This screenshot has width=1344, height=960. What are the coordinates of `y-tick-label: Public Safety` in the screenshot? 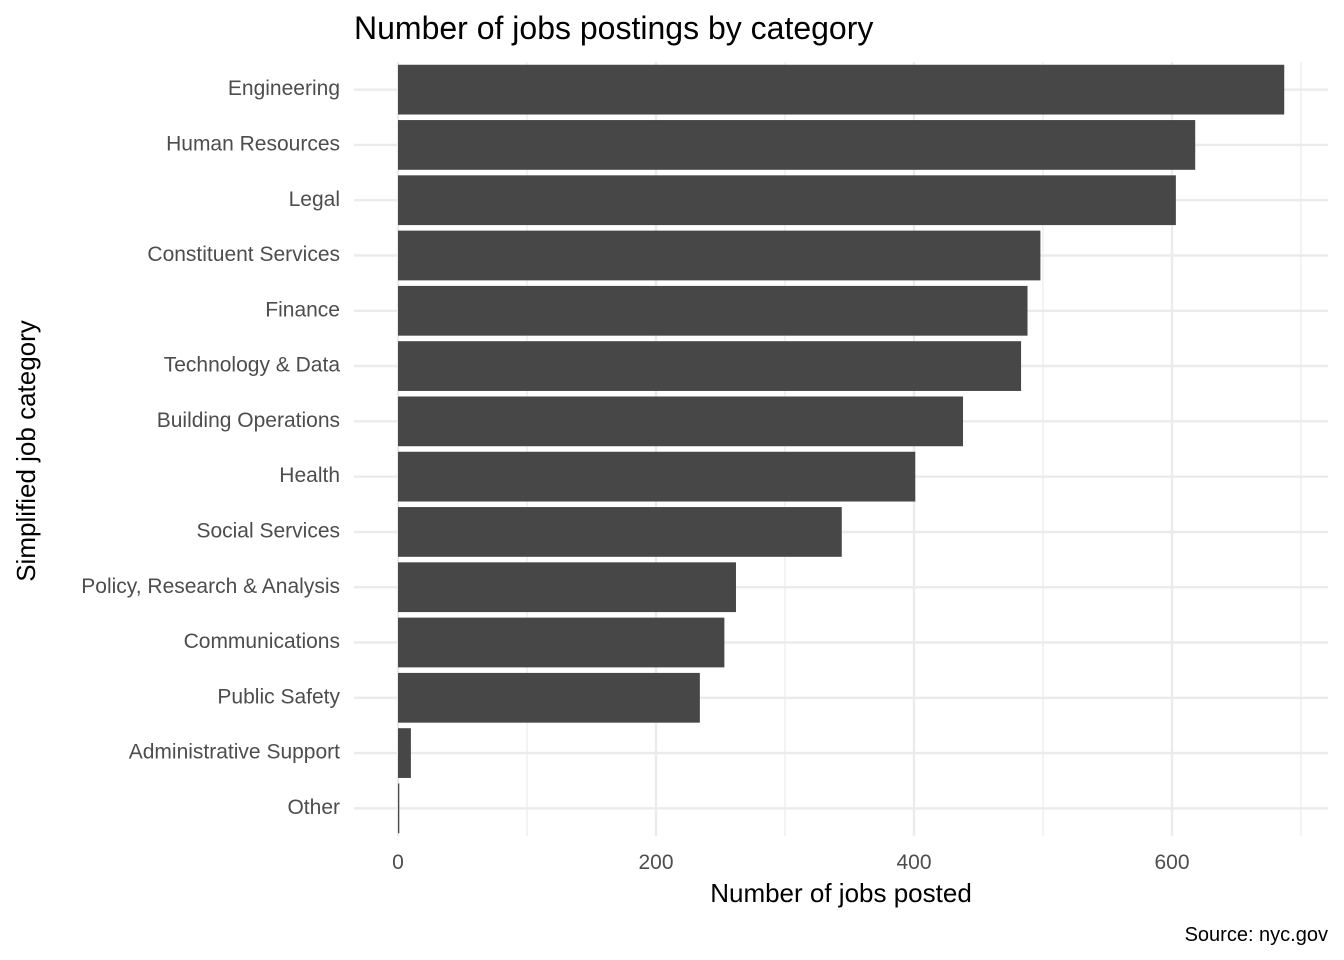 It's located at (278, 696).